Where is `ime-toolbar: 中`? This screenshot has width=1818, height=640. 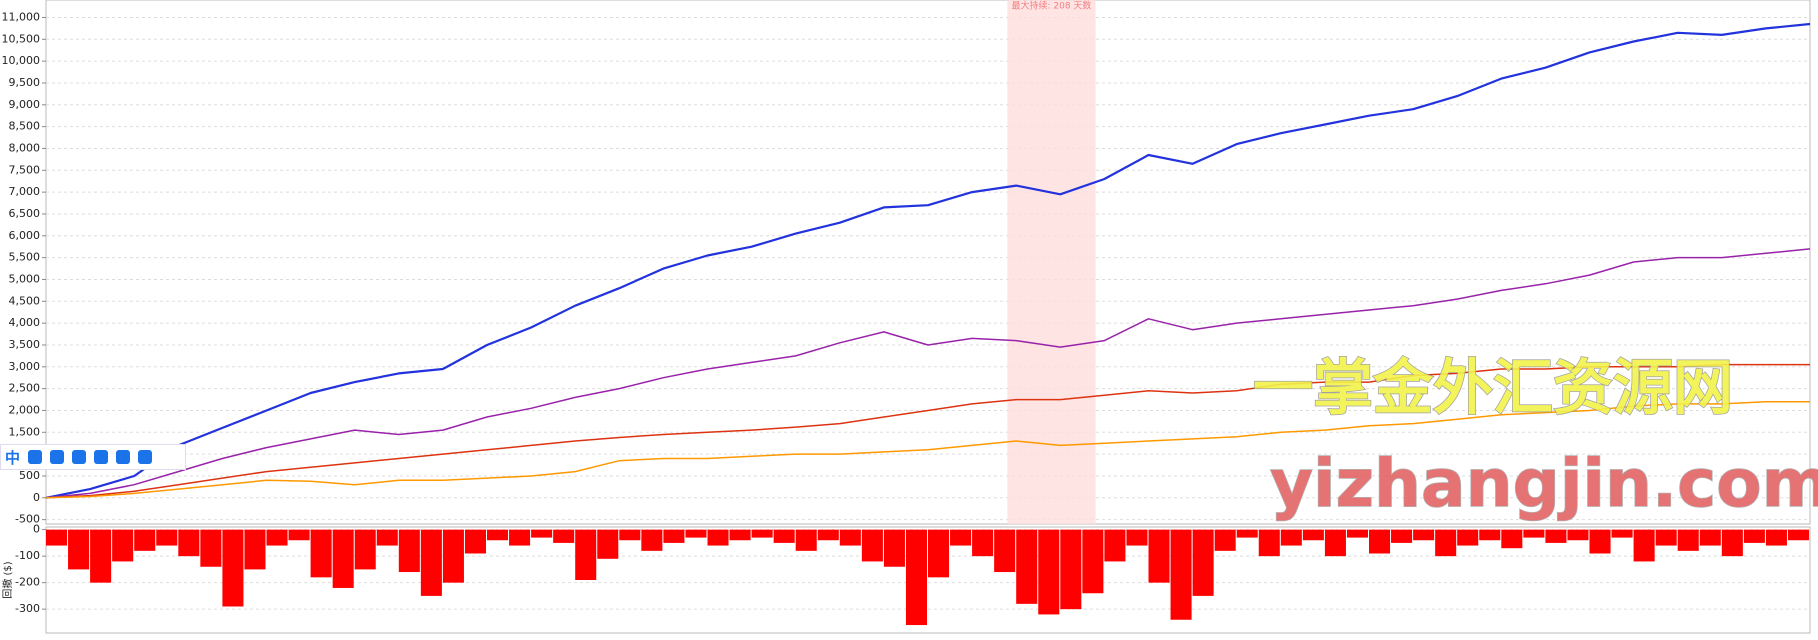
ime-toolbar: 中 is located at coordinates (93, 457).